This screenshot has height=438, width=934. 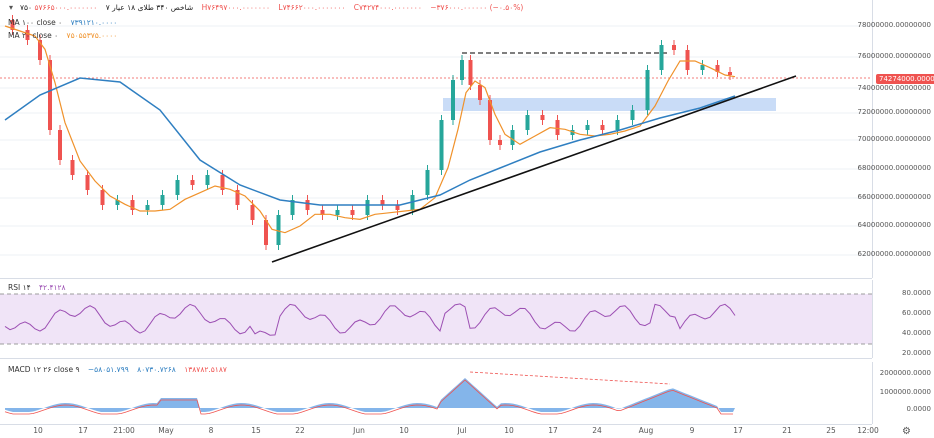 What do you see at coordinates (65, 22) in the screenshot?
I see `ma100-legend: MA ۱۰۰ close ۰ ۷۳۹۱۲۱۰.۰۰۰۰` at bounding box center [65, 22].